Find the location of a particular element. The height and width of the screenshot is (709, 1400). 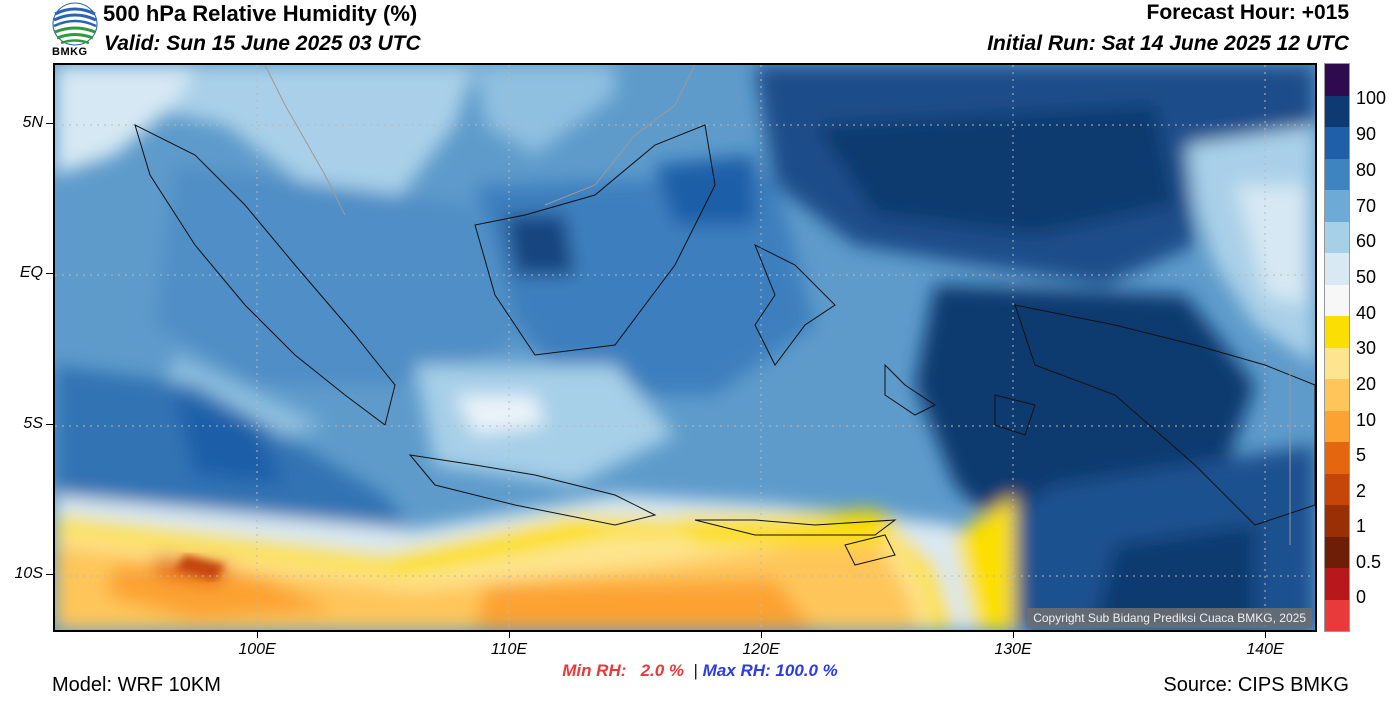

rh-stats: Min RH: 2.0 % | Max RH: 100.0 % is located at coordinates (700, 671).